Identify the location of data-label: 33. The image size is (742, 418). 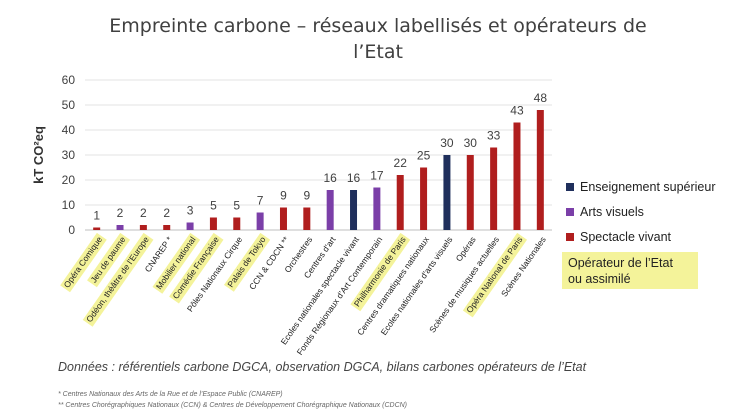
(494, 136).